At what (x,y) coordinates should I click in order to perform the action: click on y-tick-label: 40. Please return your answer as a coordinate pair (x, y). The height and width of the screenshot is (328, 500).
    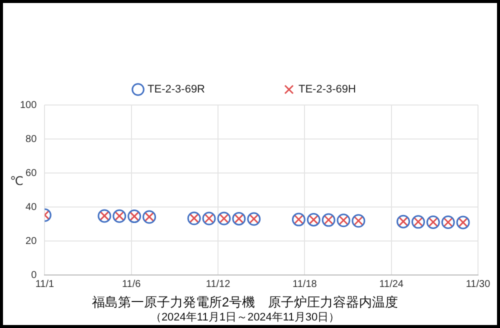
    Looking at the image, I should click on (32, 207).